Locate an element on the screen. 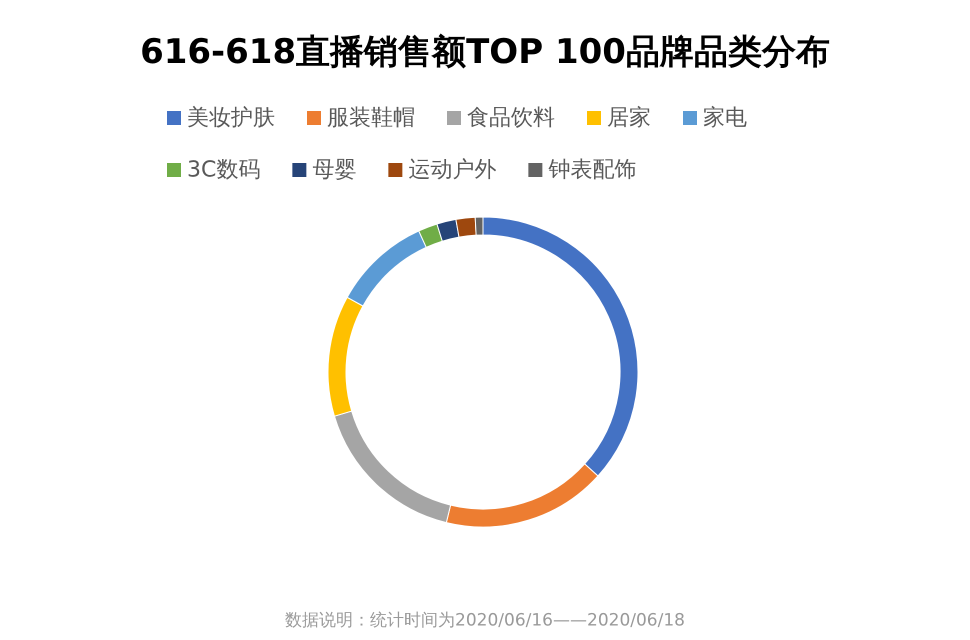  chart-title: 616-618直播销售额TOP 100品牌品类分布 is located at coordinates (485, 52).